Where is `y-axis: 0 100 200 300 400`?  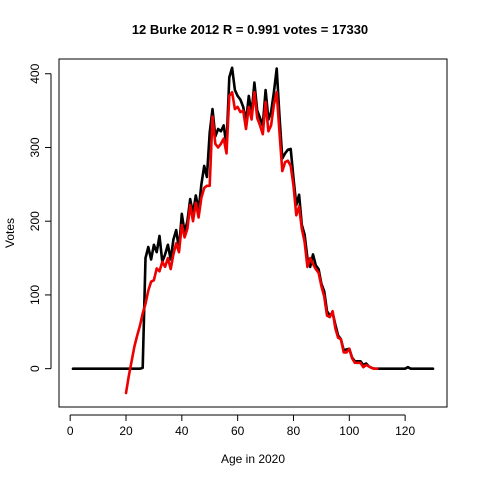
y-axis: 0 100 200 300 400 is located at coordinates (40, 217).